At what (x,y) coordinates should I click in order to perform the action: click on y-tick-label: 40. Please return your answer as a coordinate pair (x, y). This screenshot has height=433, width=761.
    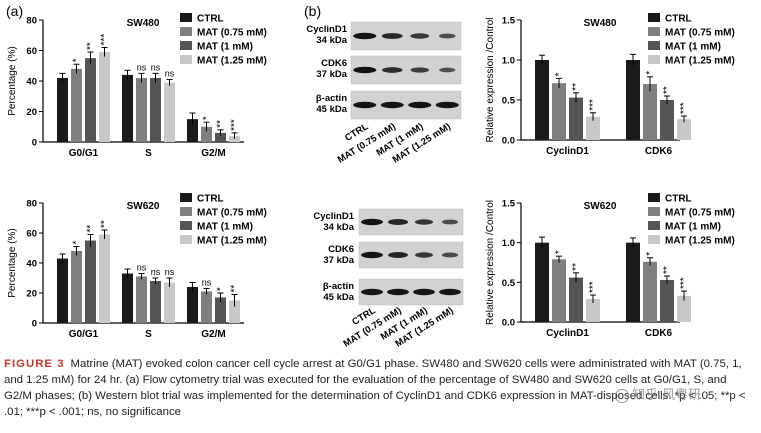
    Looking at the image, I should click on (31, 82).